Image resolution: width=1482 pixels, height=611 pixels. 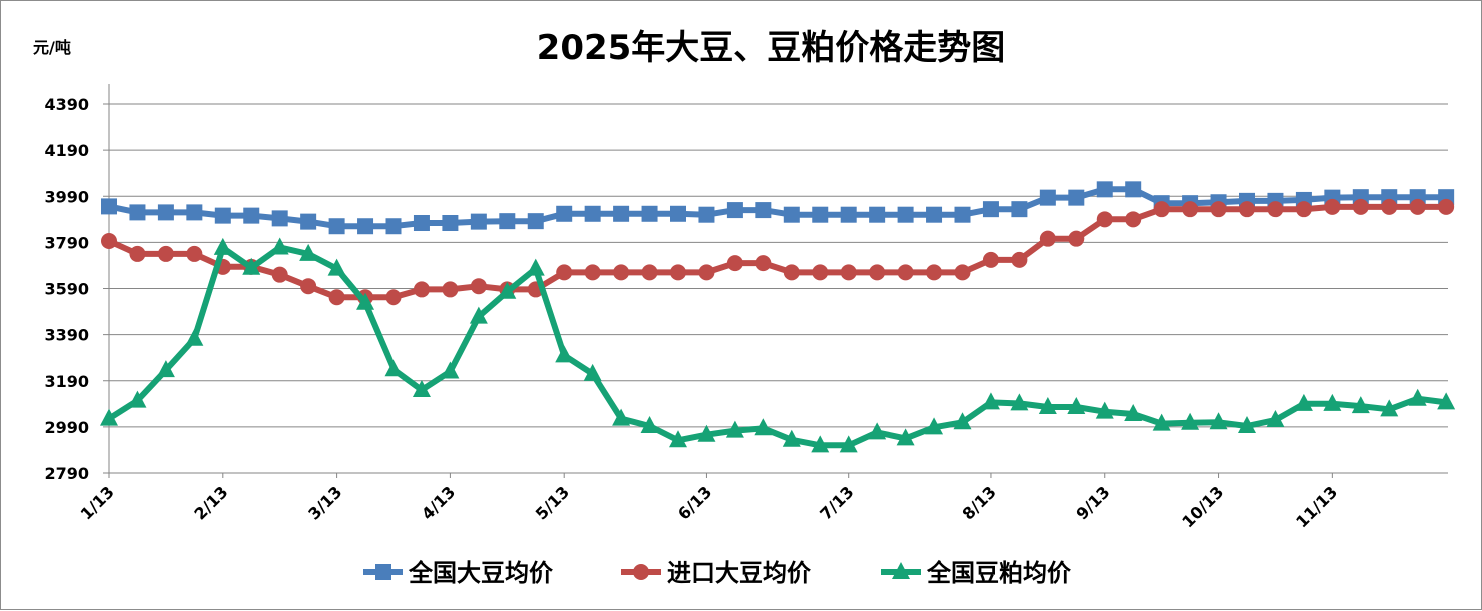 What do you see at coordinates (694, 502) in the screenshot?
I see `x-tick-label: 6/13` at bounding box center [694, 502].